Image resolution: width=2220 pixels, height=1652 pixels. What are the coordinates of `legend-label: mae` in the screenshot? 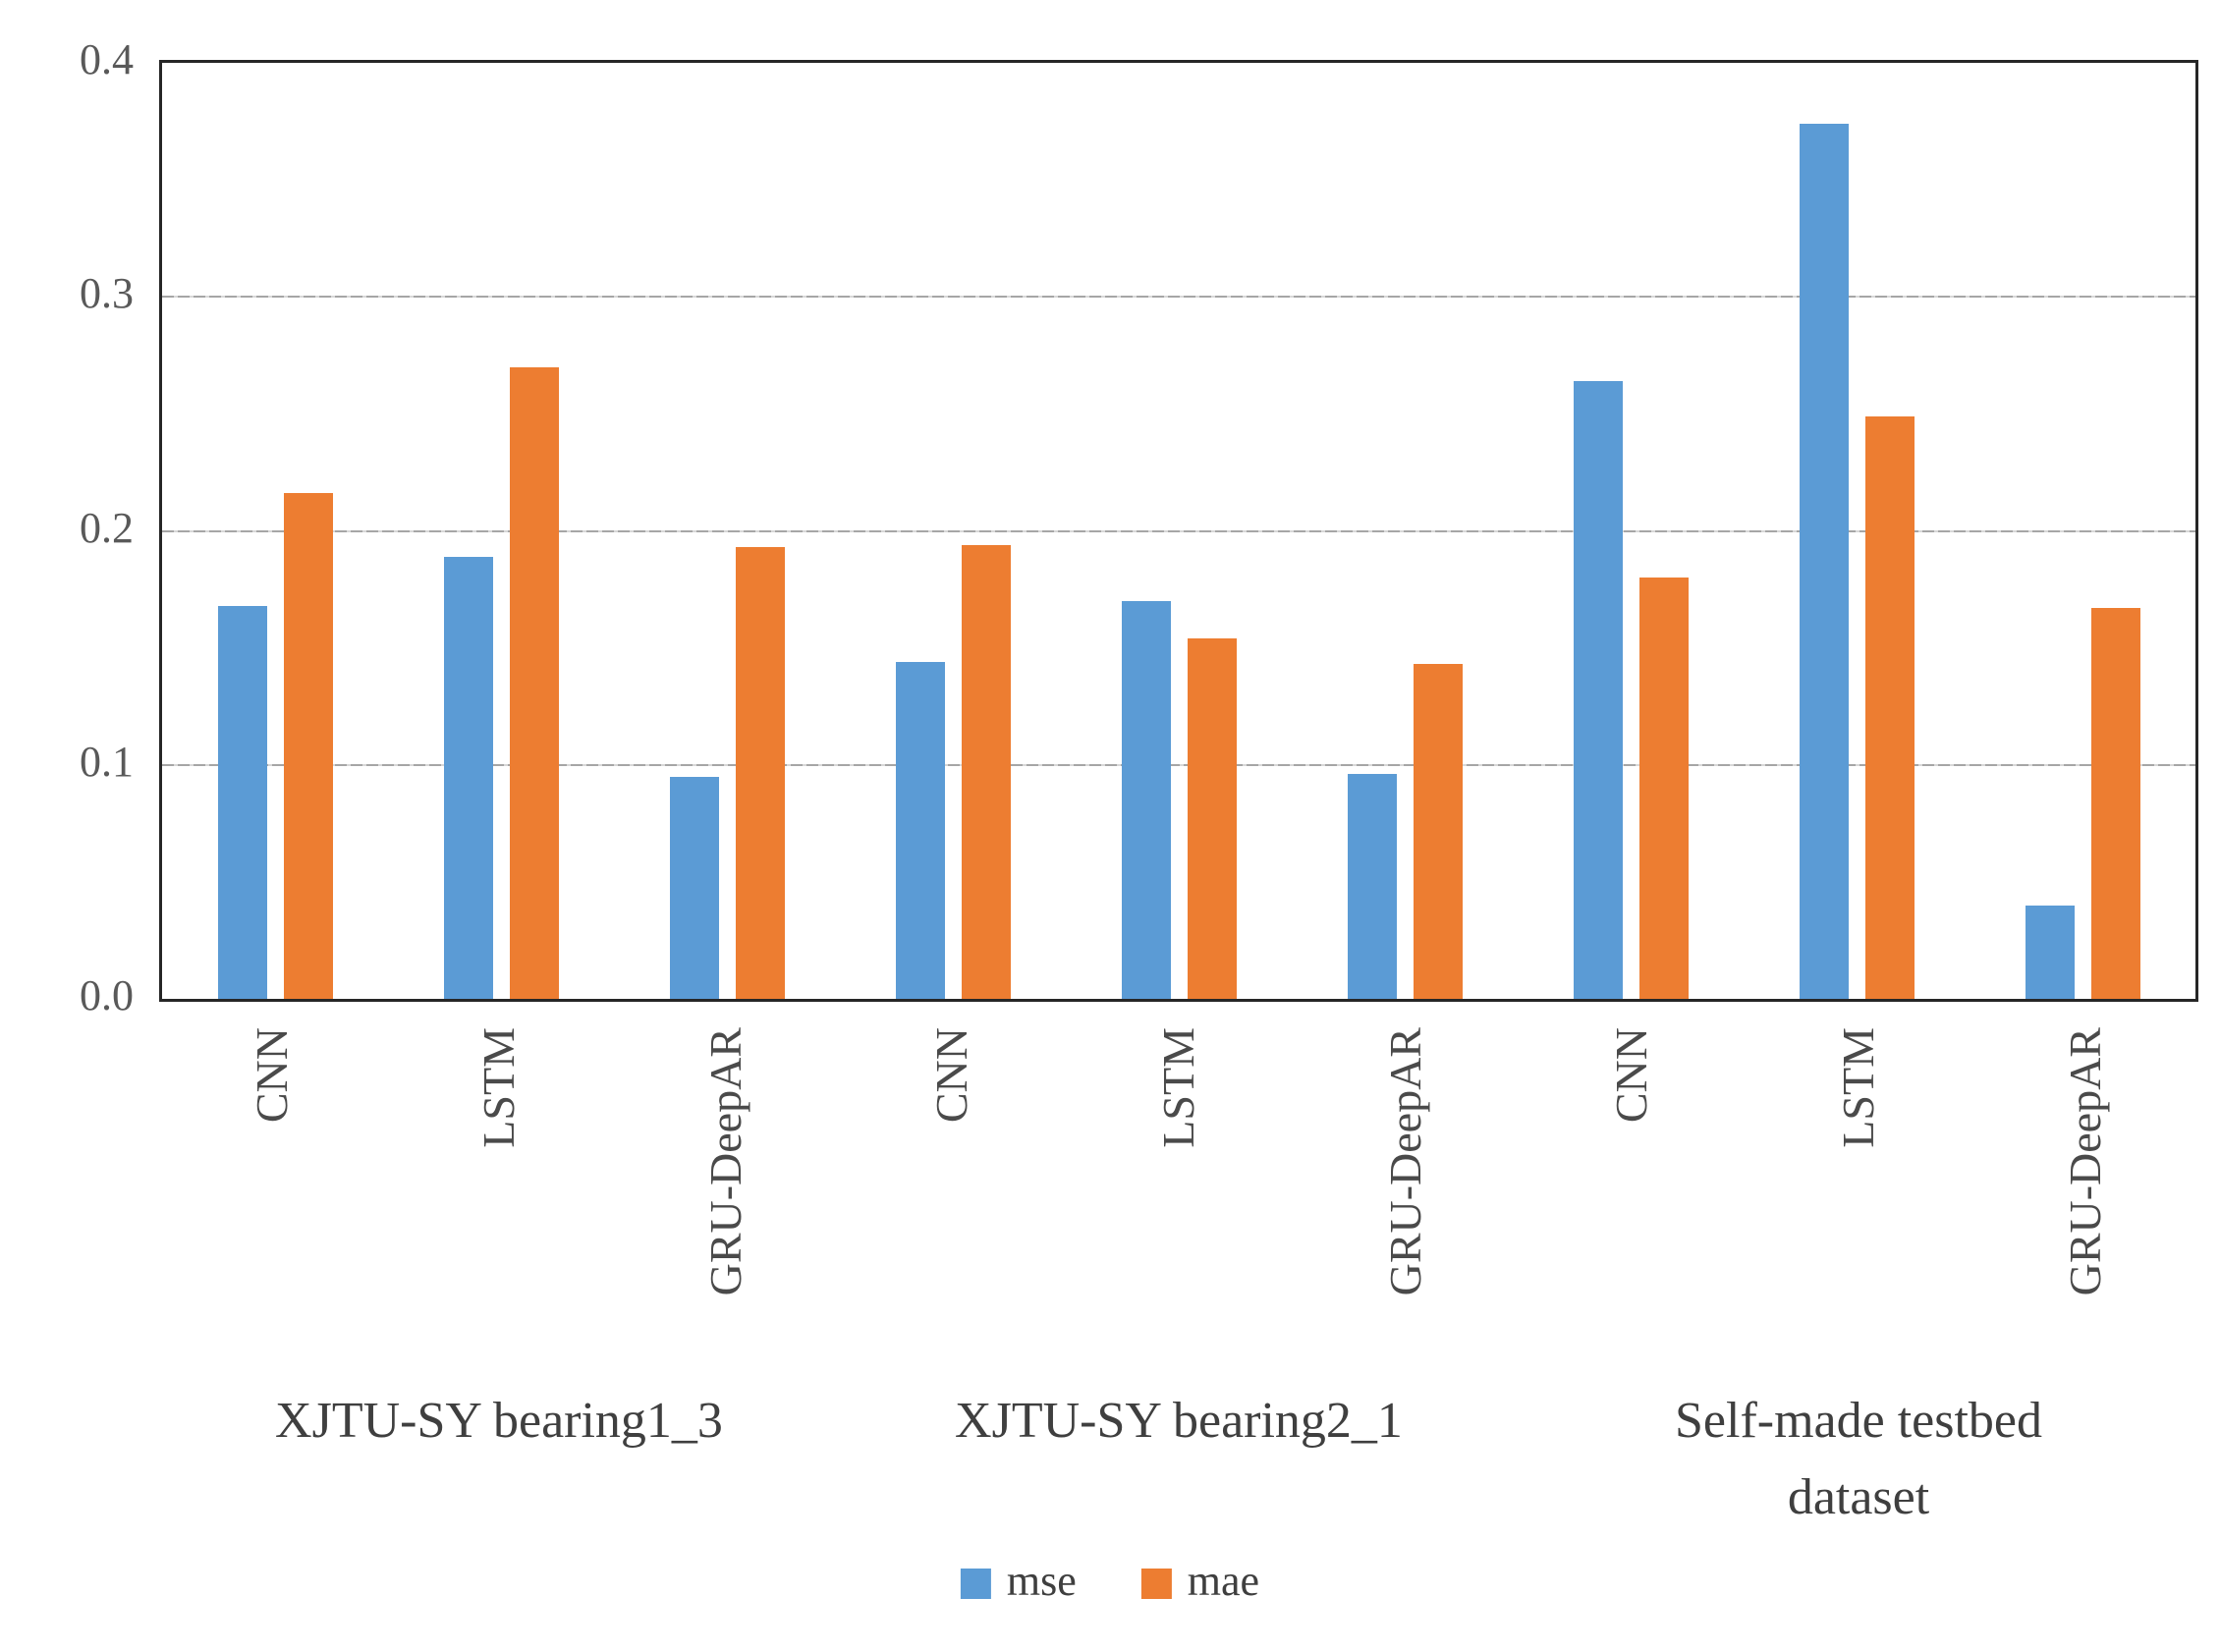 It's located at (1223, 1581).